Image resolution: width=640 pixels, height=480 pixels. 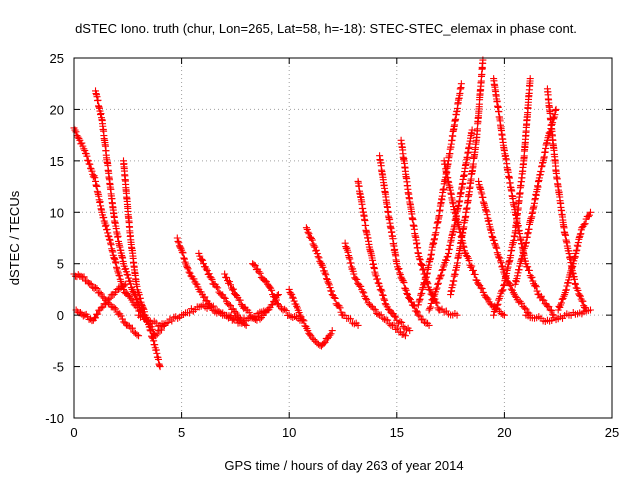 What do you see at coordinates (73, 432) in the screenshot?
I see `x-tick-label: 0` at bounding box center [73, 432].